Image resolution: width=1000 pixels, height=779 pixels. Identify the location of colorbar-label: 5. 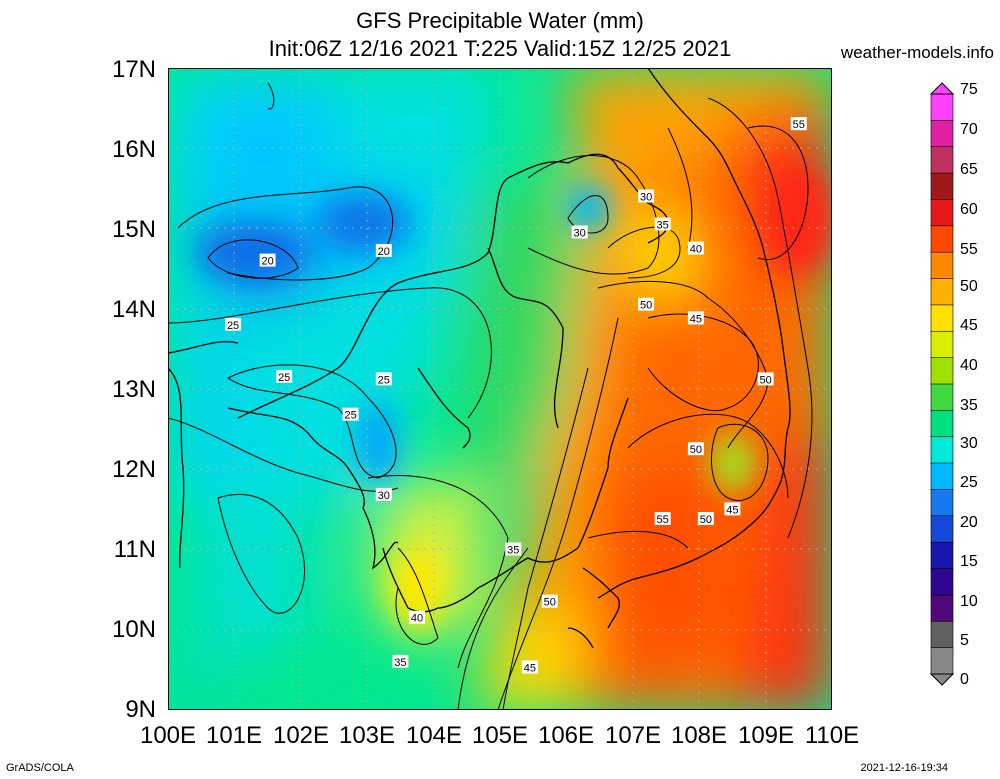
(964, 640).